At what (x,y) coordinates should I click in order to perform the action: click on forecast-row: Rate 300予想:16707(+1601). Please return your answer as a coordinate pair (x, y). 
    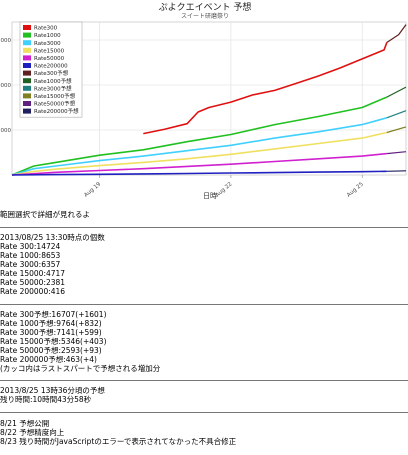
    Looking at the image, I should click on (53, 314).